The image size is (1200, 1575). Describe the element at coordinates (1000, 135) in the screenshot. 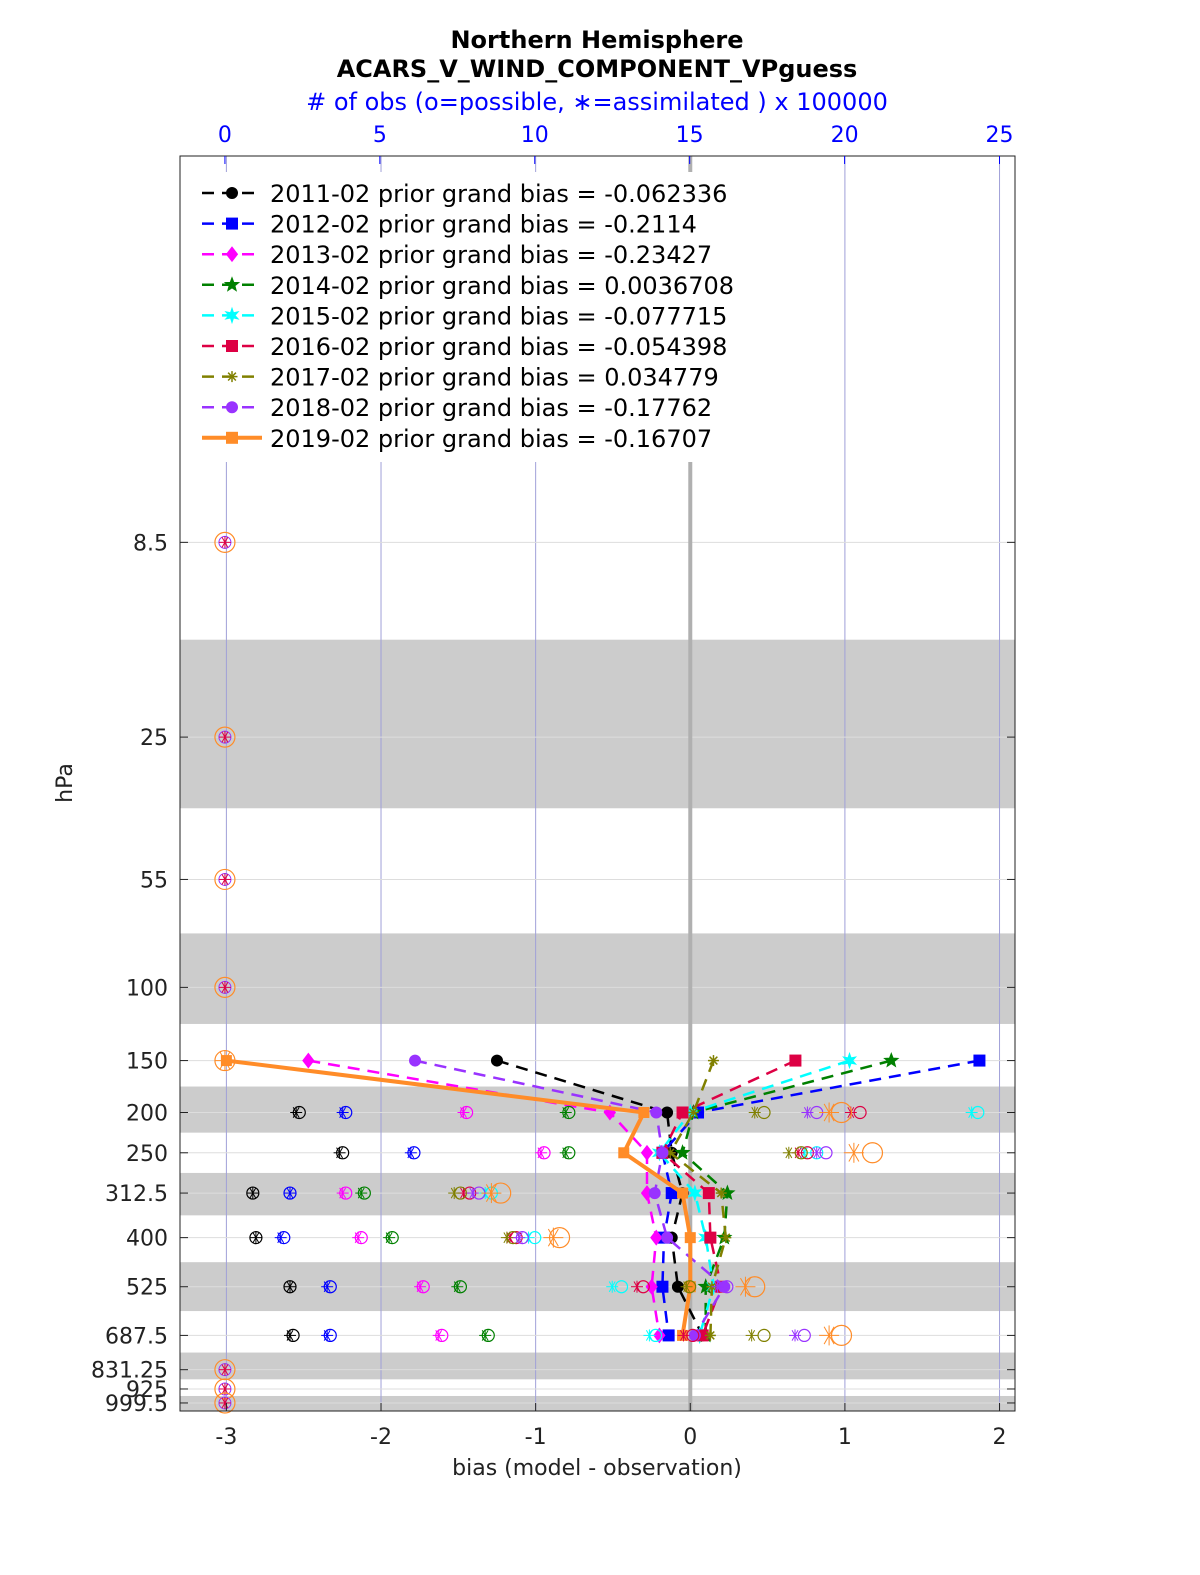

I see `top-tick-label: 25` at that location.